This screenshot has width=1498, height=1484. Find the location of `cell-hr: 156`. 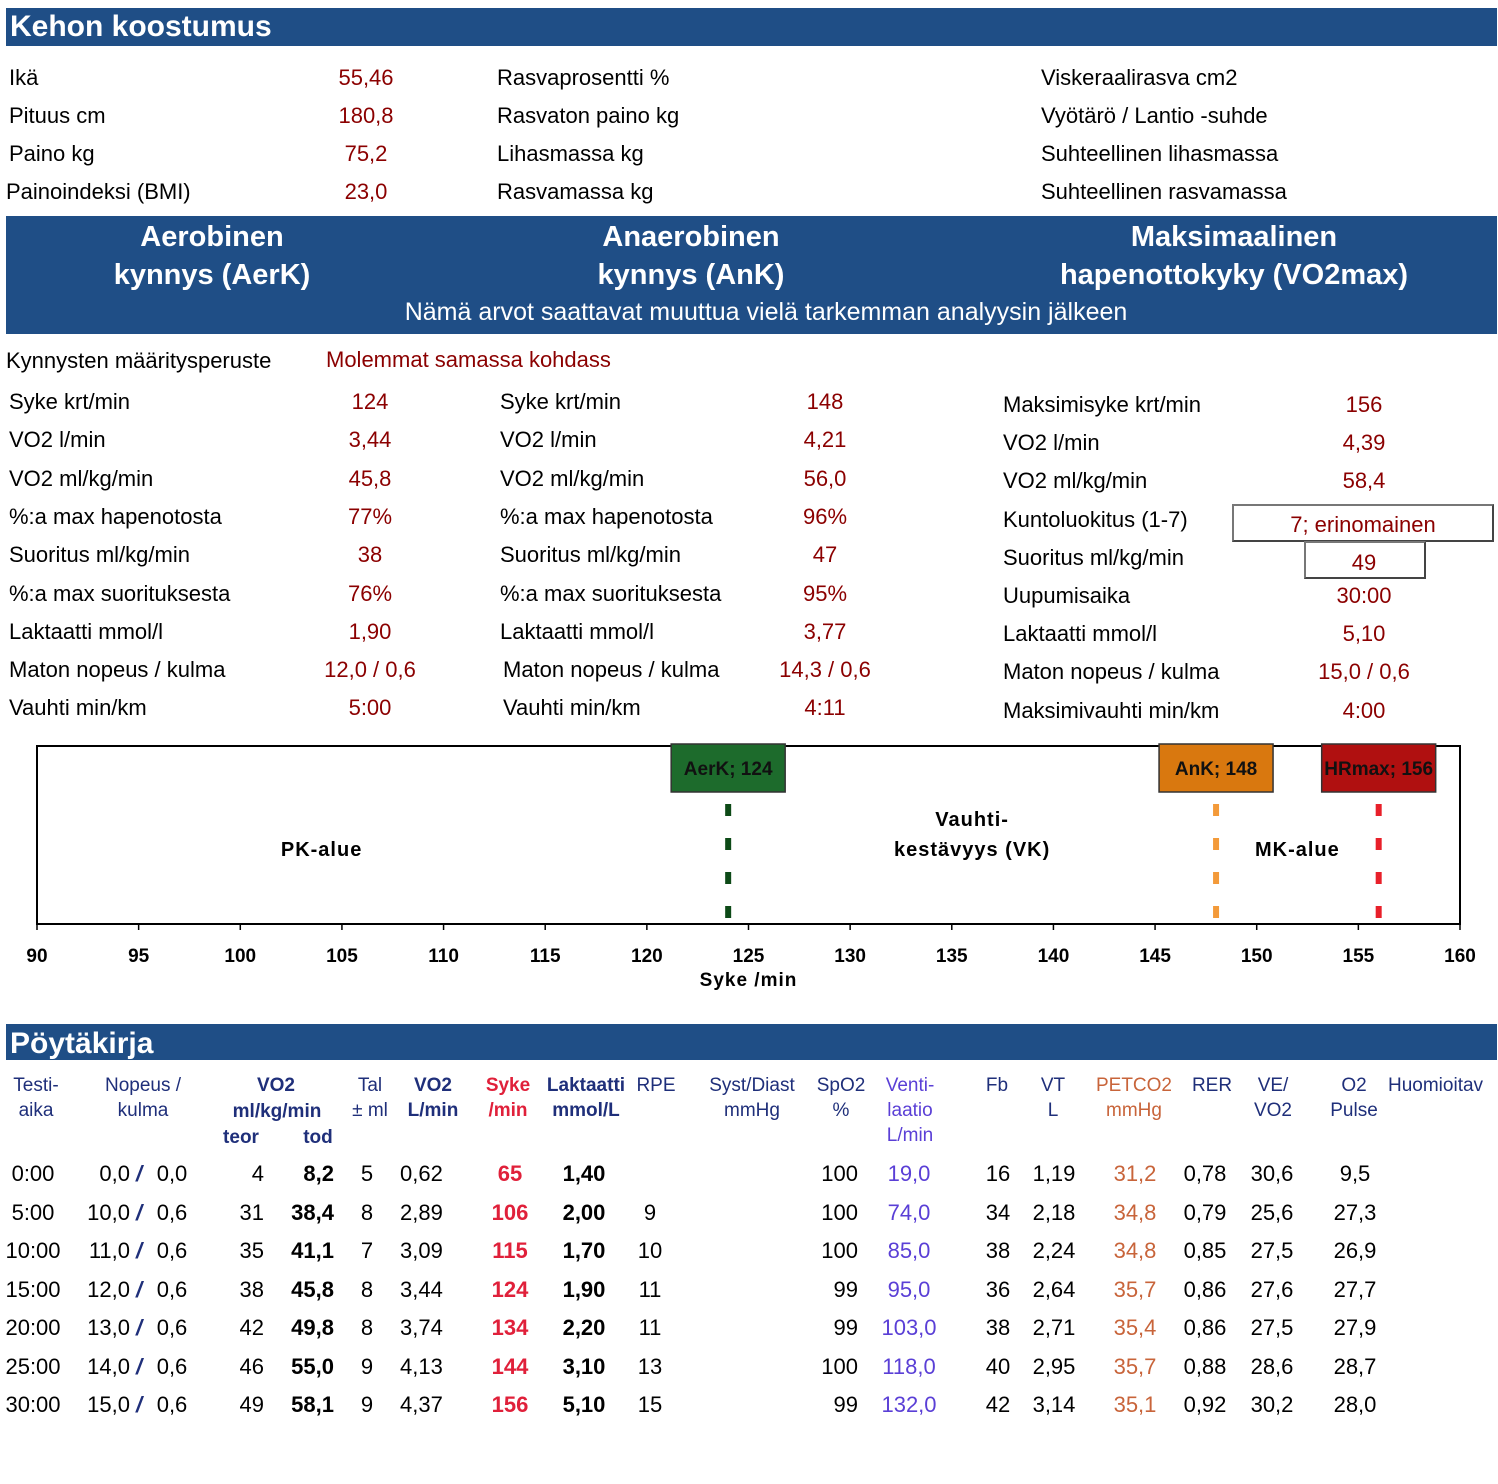

cell-hr: 156 is located at coordinates (510, 1404).